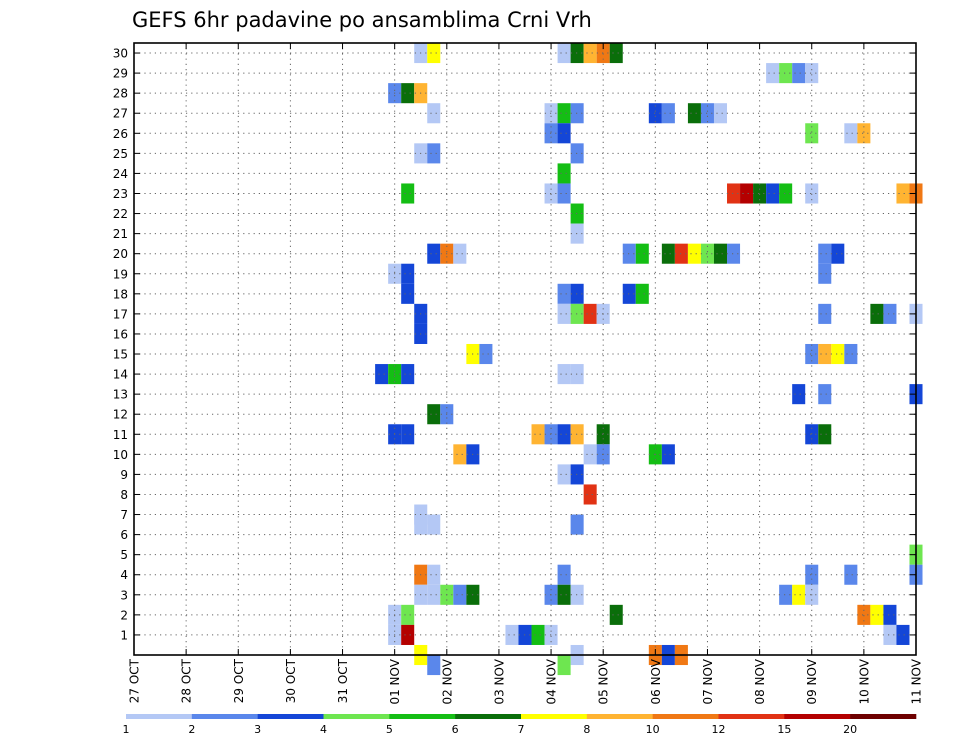 The width and height of the screenshot is (960, 742). What do you see at coordinates (520, 725) in the screenshot?
I see `colorbar: 1 2 3 4 5 6 7 8 10 12 15 20` at bounding box center [520, 725].